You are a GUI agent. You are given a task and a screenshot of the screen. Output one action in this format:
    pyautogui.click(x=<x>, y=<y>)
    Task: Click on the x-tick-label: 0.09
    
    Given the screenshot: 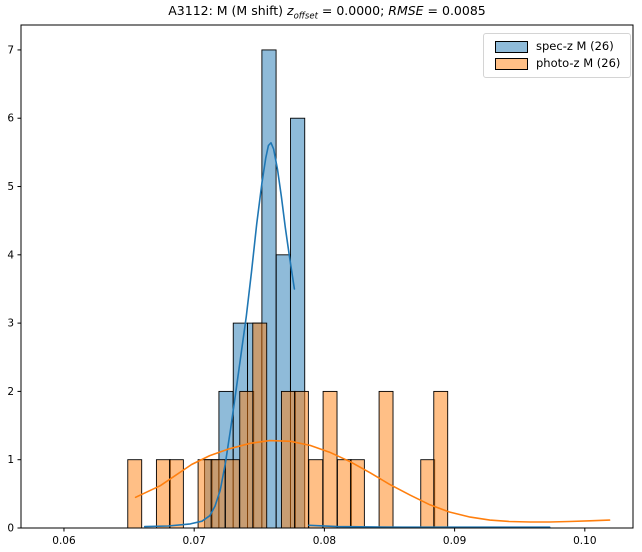 What is the action you would take?
    pyautogui.click(x=454, y=541)
    